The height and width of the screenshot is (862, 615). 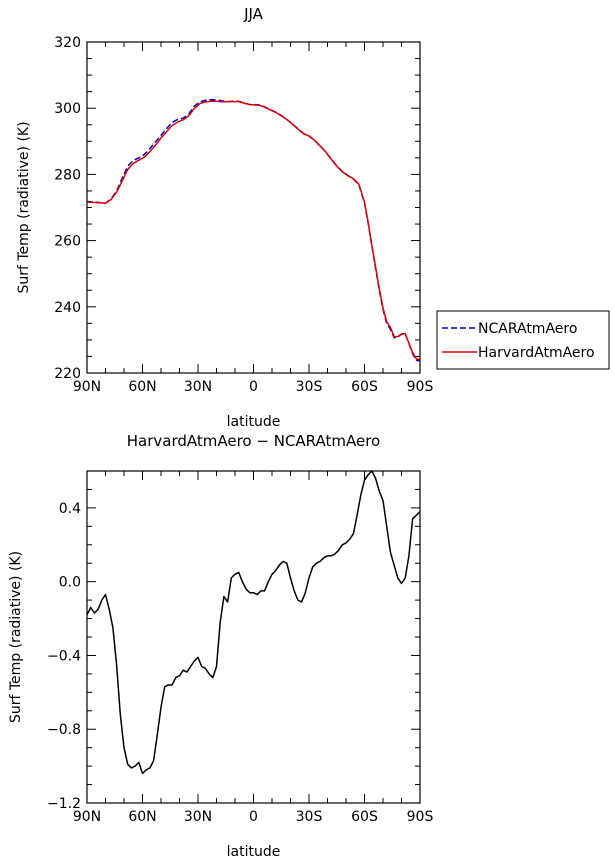 What do you see at coordinates (70, 583) in the screenshot?
I see `panel2-y-tick-label: 0.0` at bounding box center [70, 583].